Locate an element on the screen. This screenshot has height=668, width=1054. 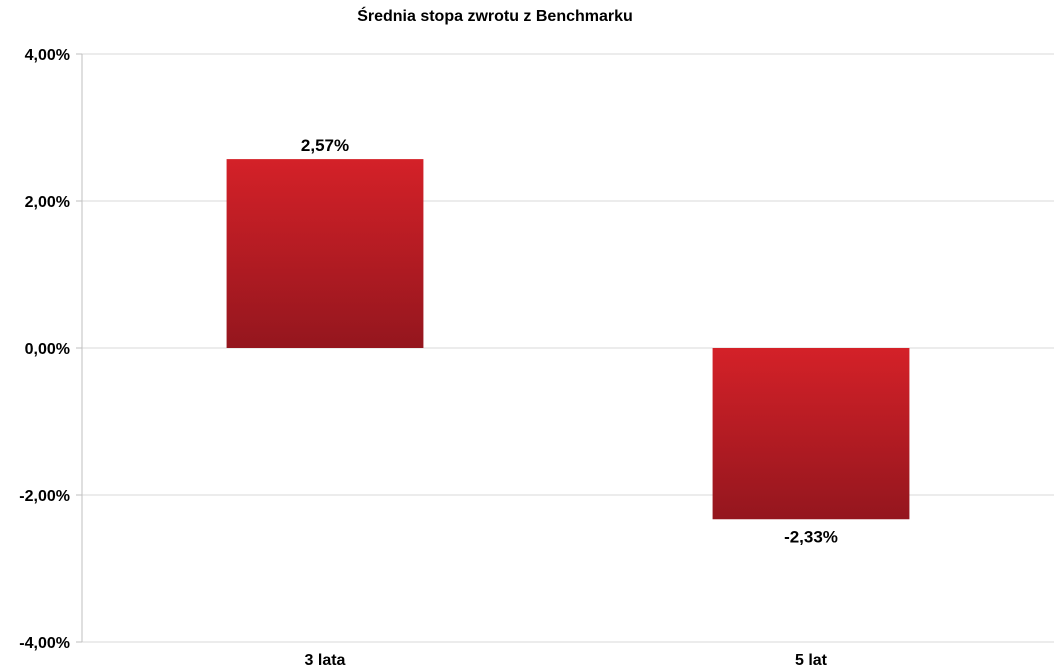
y-tick-label: 0,00% is located at coordinates (47, 349).